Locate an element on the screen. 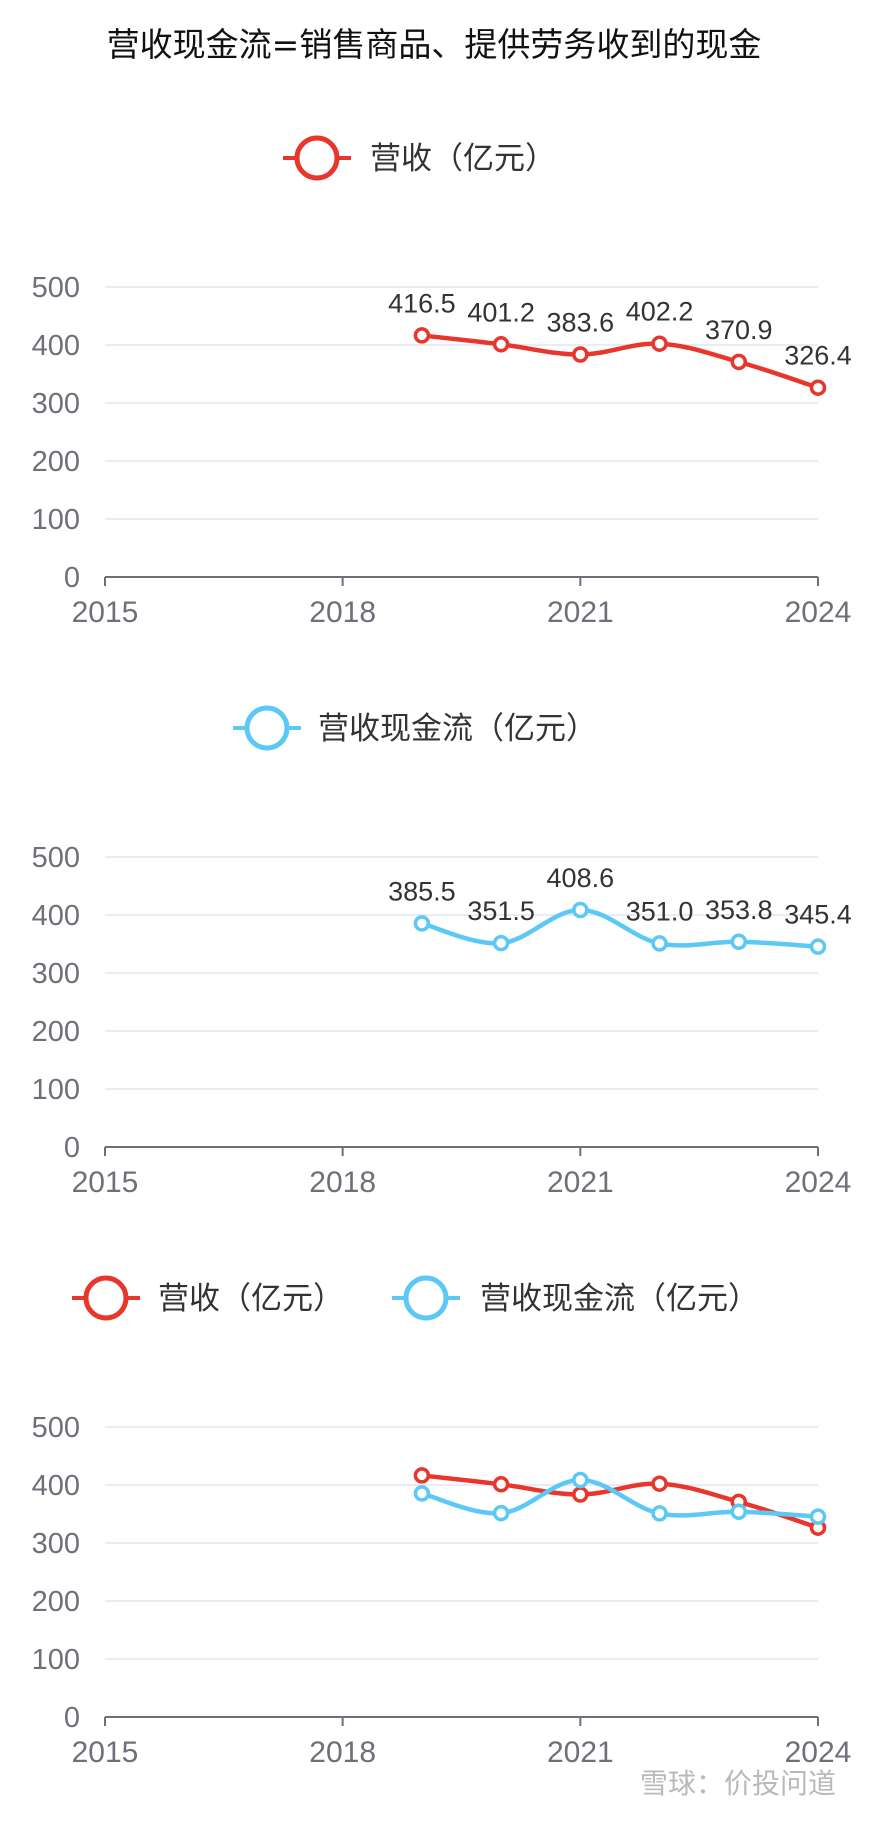  data-label: 351.0 is located at coordinates (660, 911).